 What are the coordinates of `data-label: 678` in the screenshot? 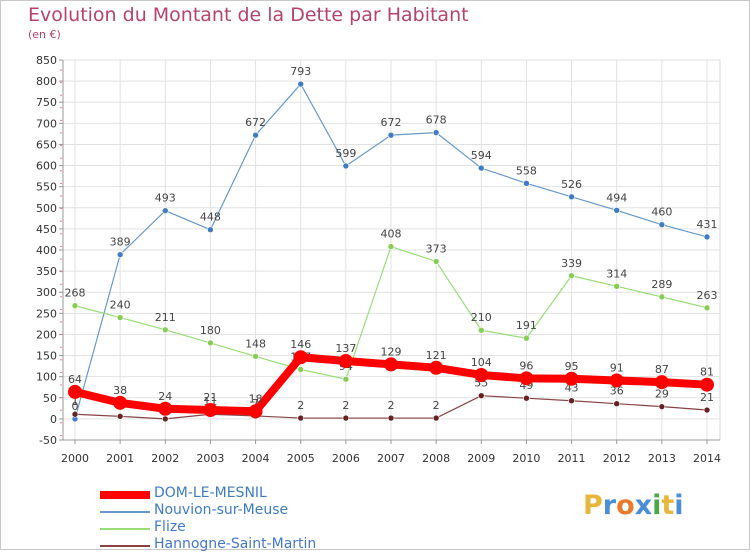 It's located at (436, 120).